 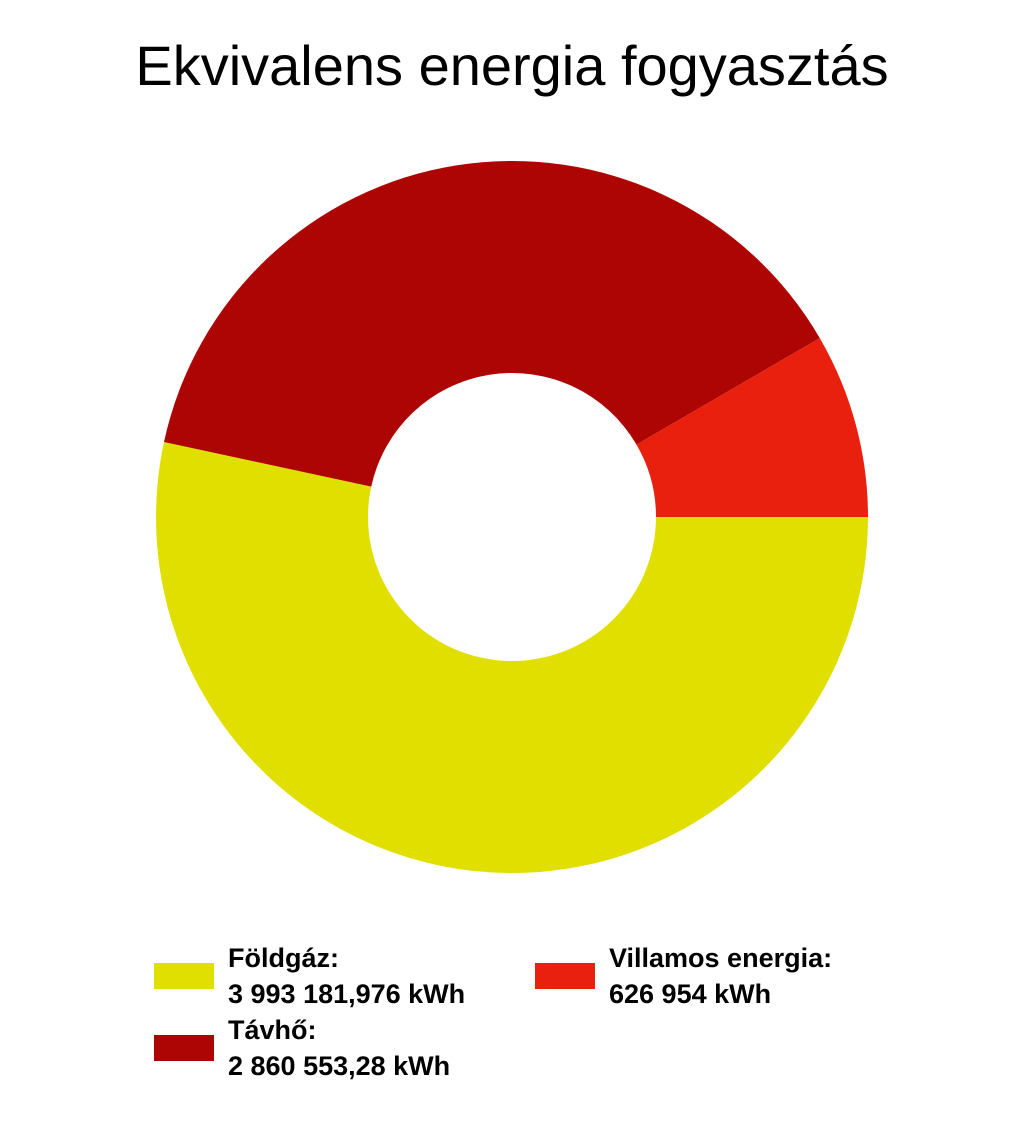 I want to click on legend-swatch-tavho, so click(x=184, y=1048).